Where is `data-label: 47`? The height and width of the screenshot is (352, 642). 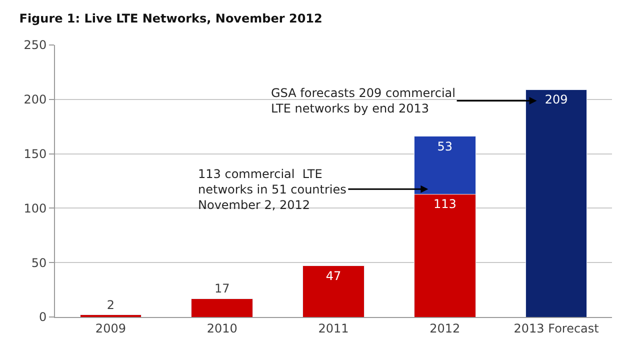
data-label: 47 is located at coordinates (334, 275).